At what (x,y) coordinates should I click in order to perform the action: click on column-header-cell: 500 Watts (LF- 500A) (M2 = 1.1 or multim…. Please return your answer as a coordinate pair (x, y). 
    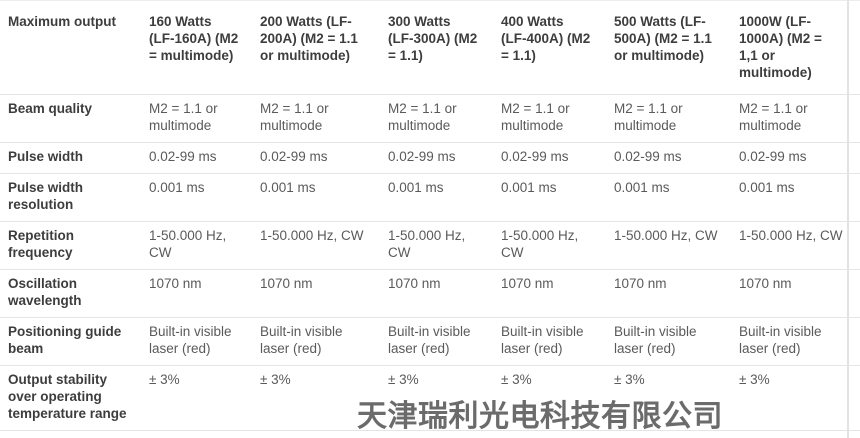
    Looking at the image, I should click on (676, 47).